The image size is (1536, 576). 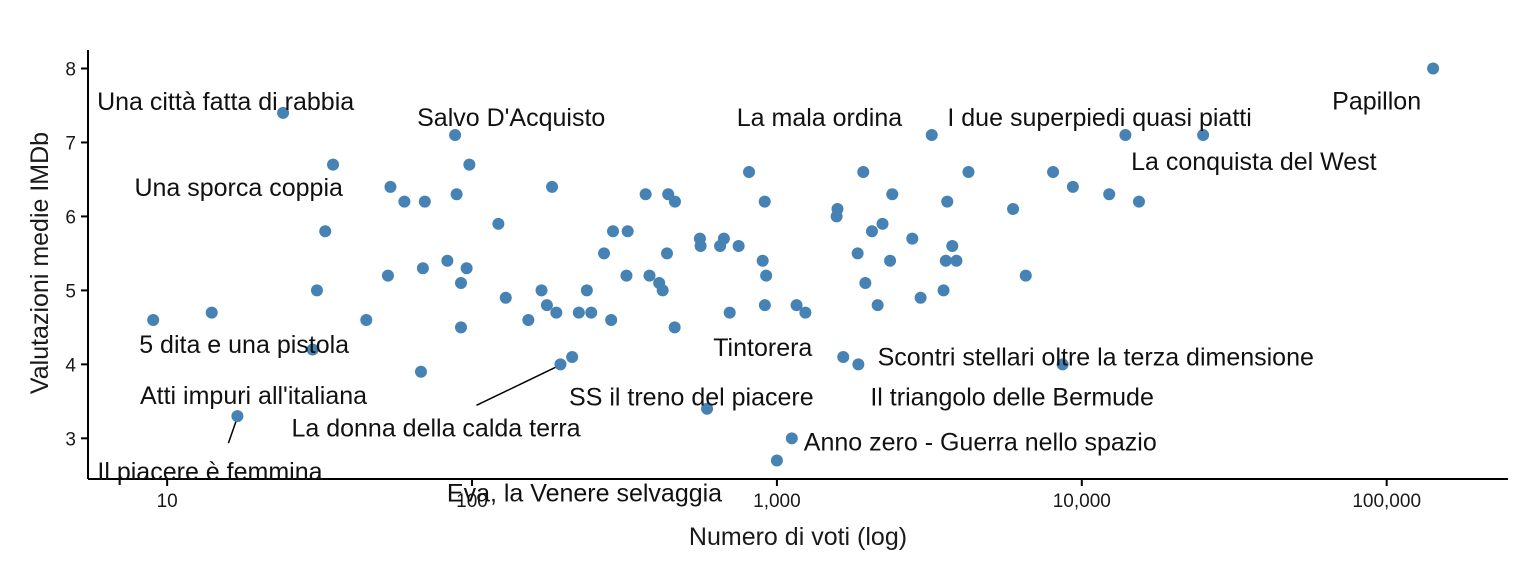 What do you see at coordinates (1254, 162) in the screenshot?
I see `annotation-label: La conquista del West` at bounding box center [1254, 162].